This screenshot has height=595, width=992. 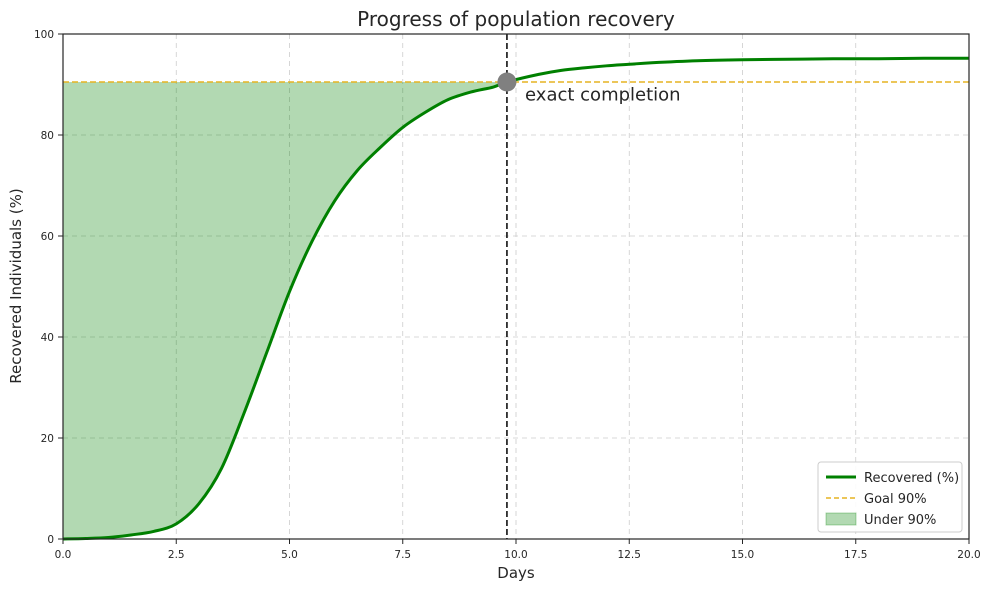 What do you see at coordinates (629, 555) in the screenshot?
I see `x-tick-label: 12.5` at bounding box center [629, 555].